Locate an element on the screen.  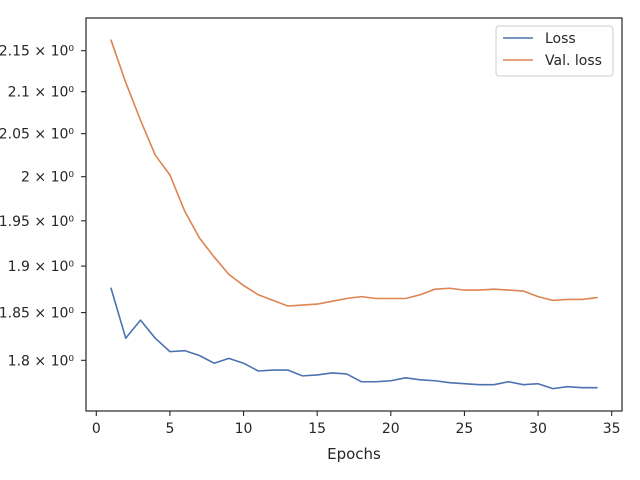
x-axis-title: Epochs is located at coordinates (354, 454).